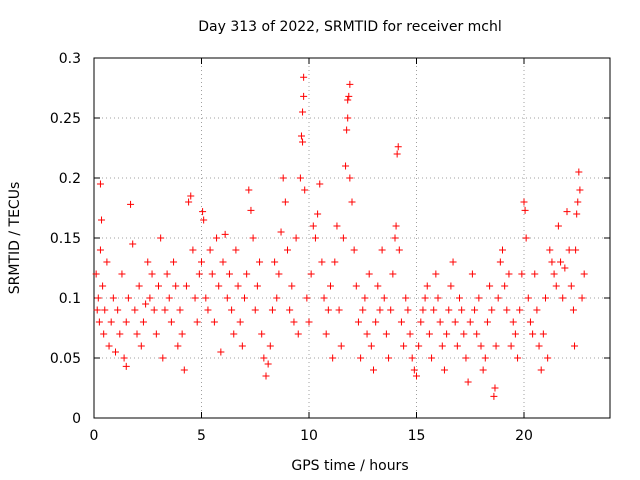 The width and height of the screenshot is (640, 480). I want to click on x-tick-label: 15, so click(417, 436).